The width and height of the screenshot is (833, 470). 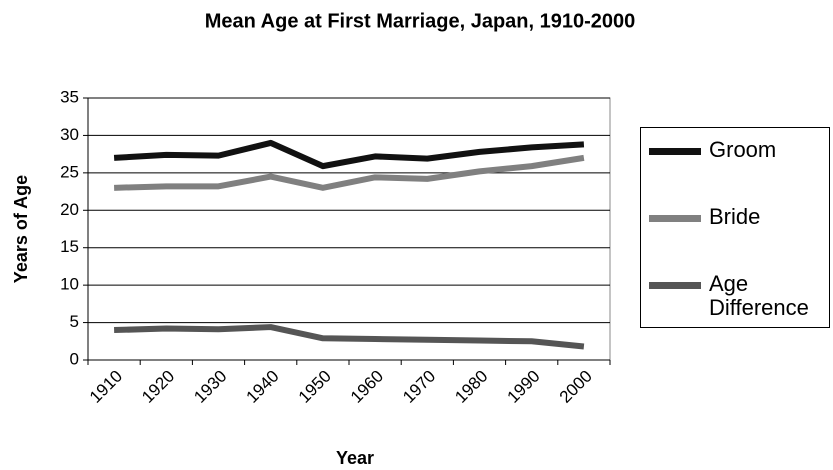 What do you see at coordinates (69, 209) in the screenshot?
I see `y-tick-label: 20` at bounding box center [69, 209].